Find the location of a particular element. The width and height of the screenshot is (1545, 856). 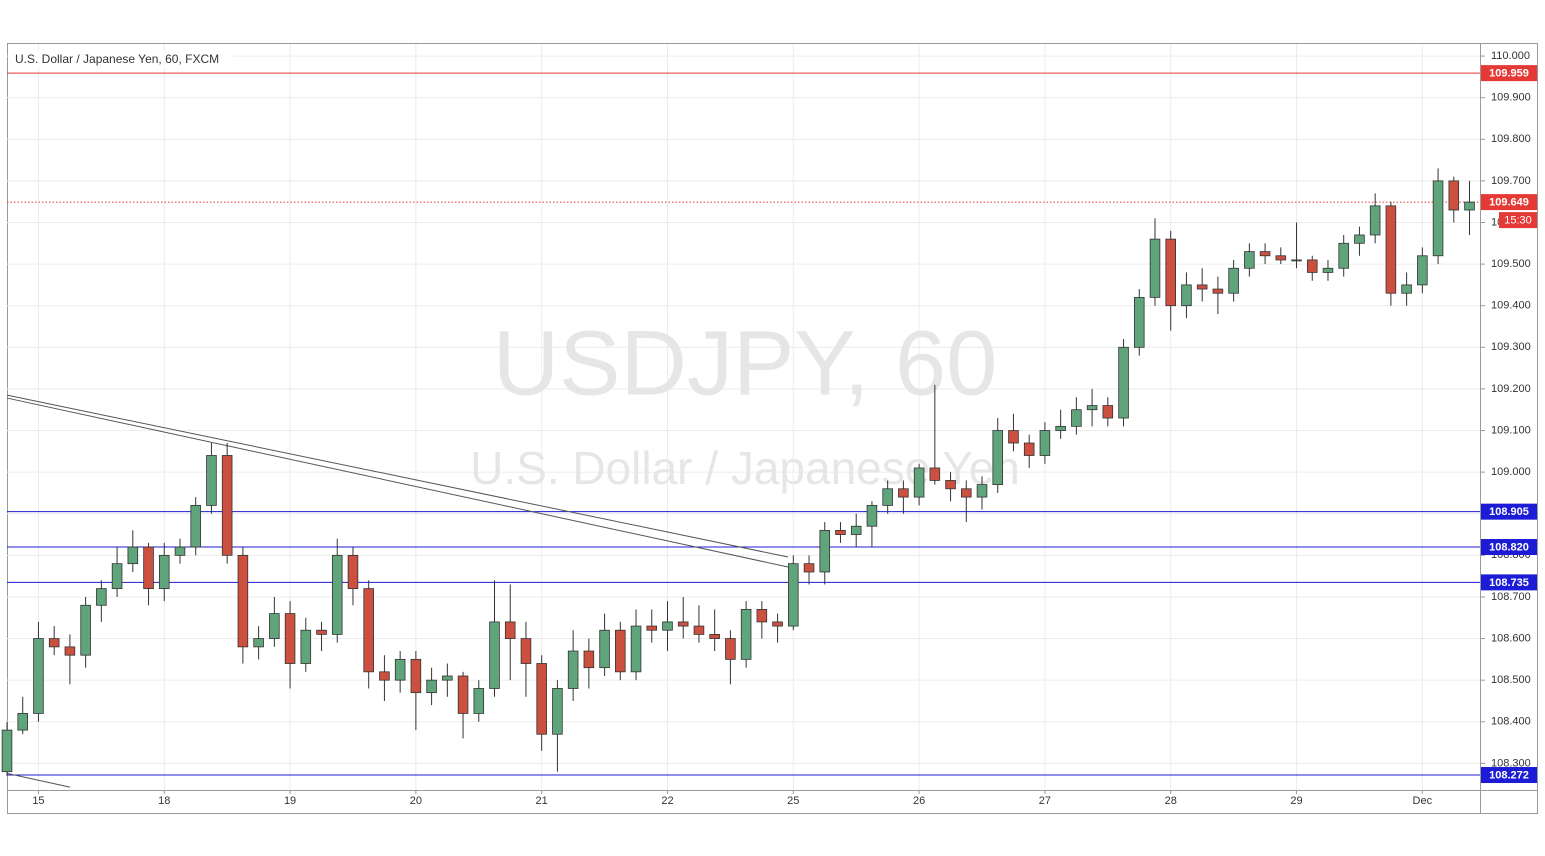

trendline is located at coordinates (38, 780).